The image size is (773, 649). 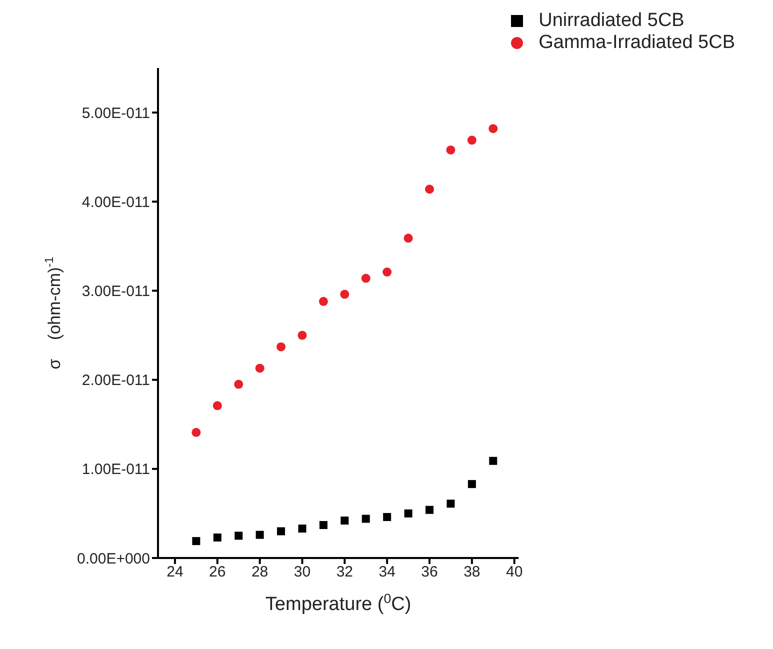 I want to click on legend-label: Unirradiated 5CB, so click(x=611, y=20).